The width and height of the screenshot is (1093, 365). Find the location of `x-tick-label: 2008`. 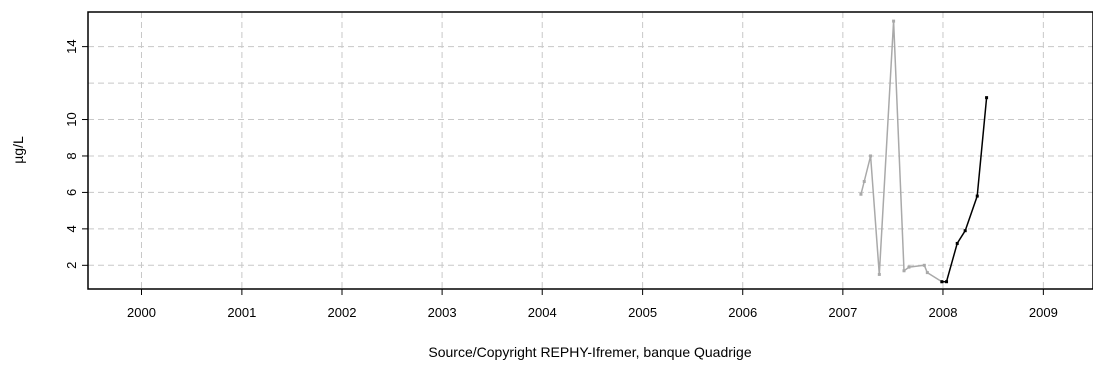

x-tick-label: 2008 is located at coordinates (943, 312).